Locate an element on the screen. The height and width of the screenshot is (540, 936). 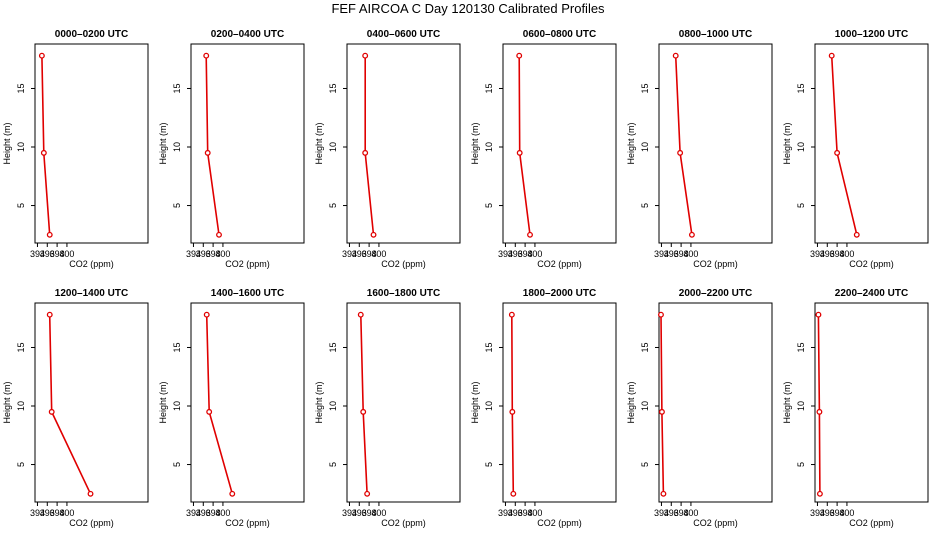
panel-title: 1000–1200 UTC is located at coordinates (871, 34).